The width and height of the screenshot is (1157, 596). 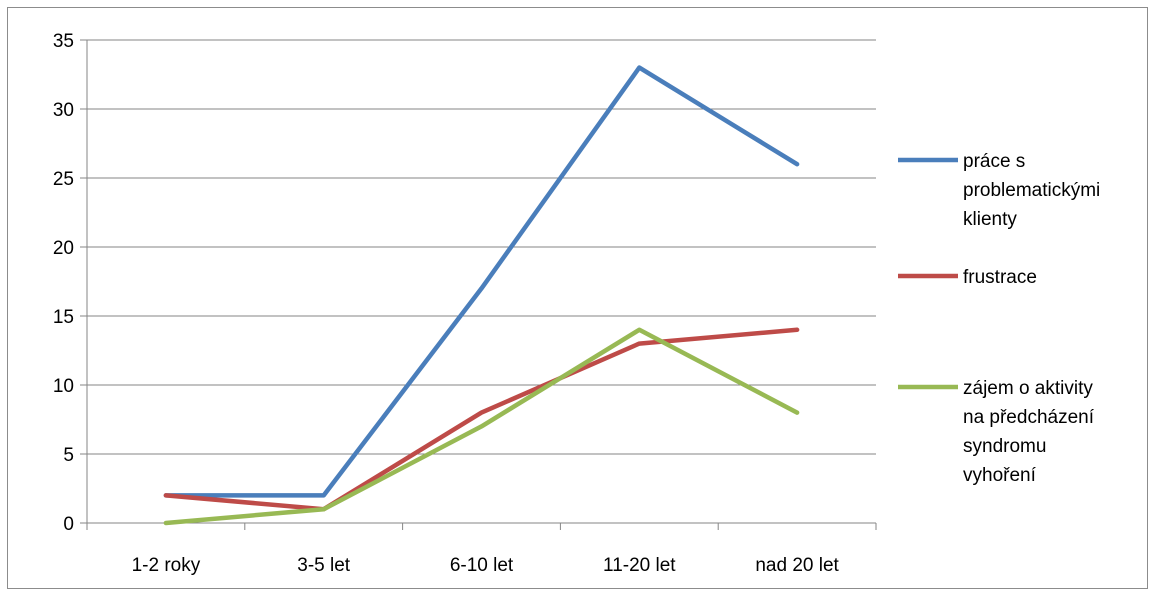 What do you see at coordinates (63, 179) in the screenshot?
I see `y-tick-label: 25` at bounding box center [63, 179].